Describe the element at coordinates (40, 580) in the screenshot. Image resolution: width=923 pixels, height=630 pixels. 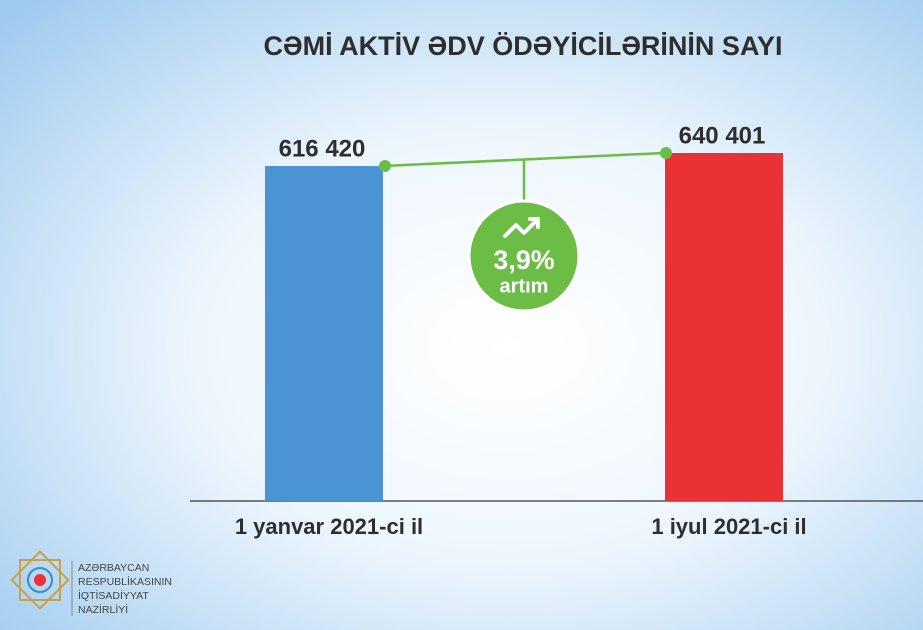
I see `logo` at that location.